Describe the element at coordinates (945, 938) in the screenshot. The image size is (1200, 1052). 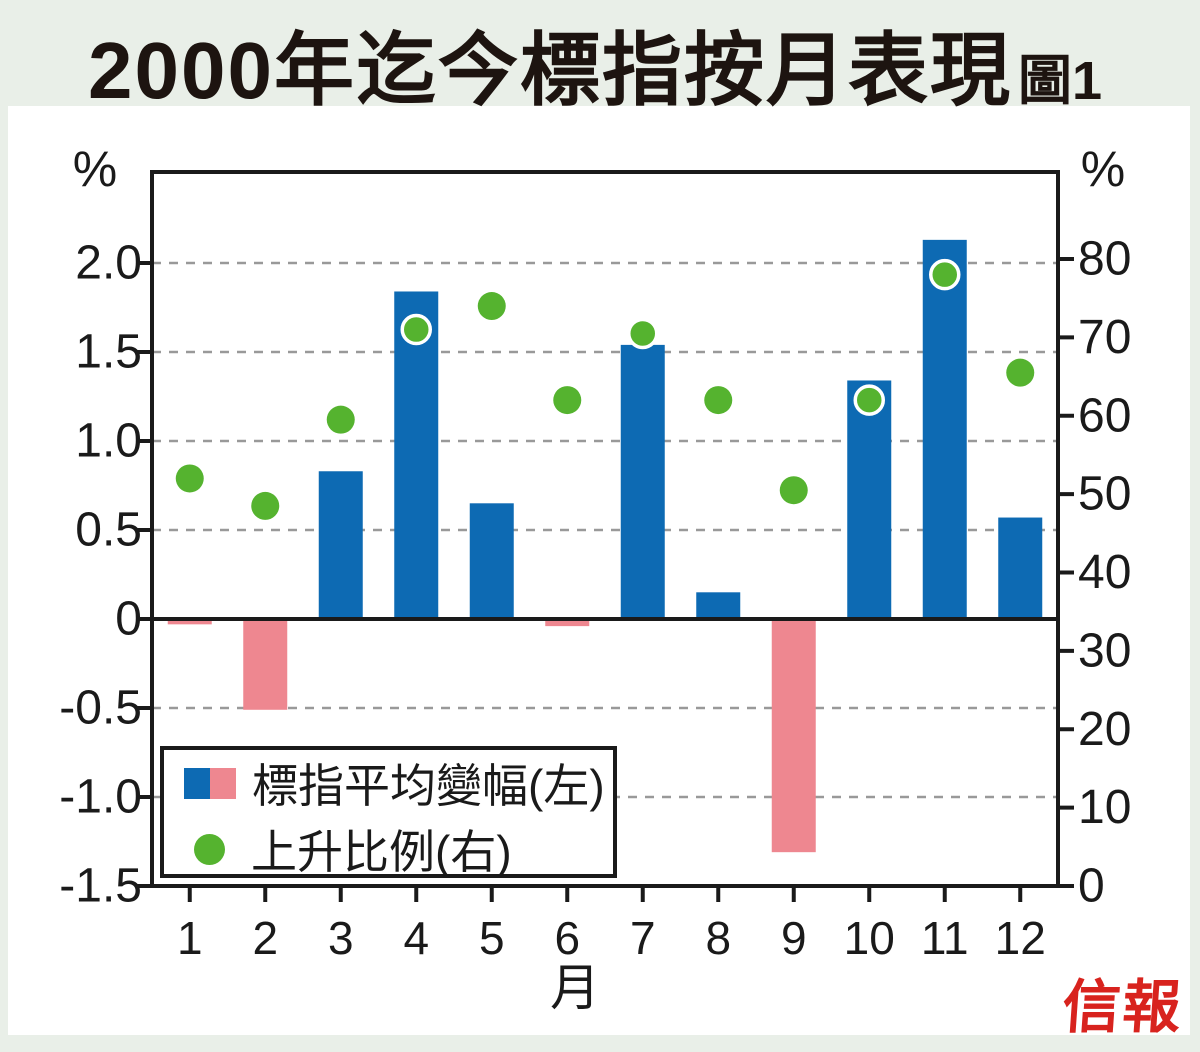
I see `x-tick-label-month-11: 11` at that location.